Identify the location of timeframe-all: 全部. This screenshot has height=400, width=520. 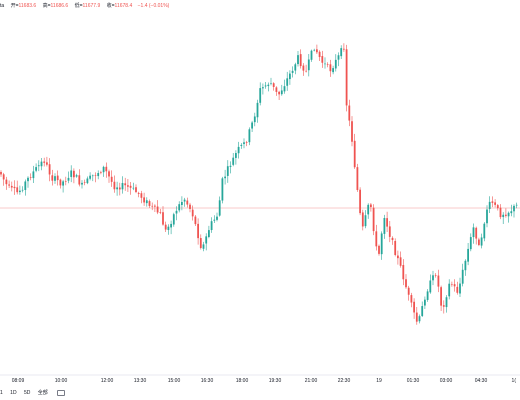
(42, 393).